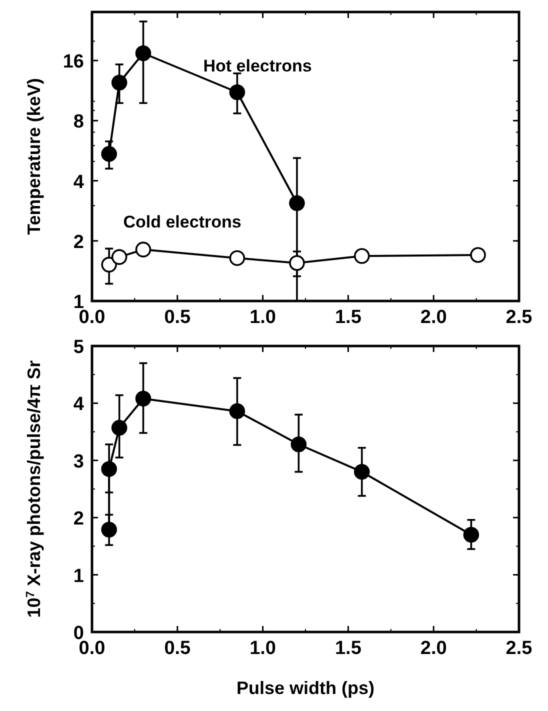 Image resolution: width=548 pixels, height=711 pixels. What do you see at coordinates (34, 156) in the screenshot?
I see `y-axis-title: Temperature (keV)` at bounding box center [34, 156].